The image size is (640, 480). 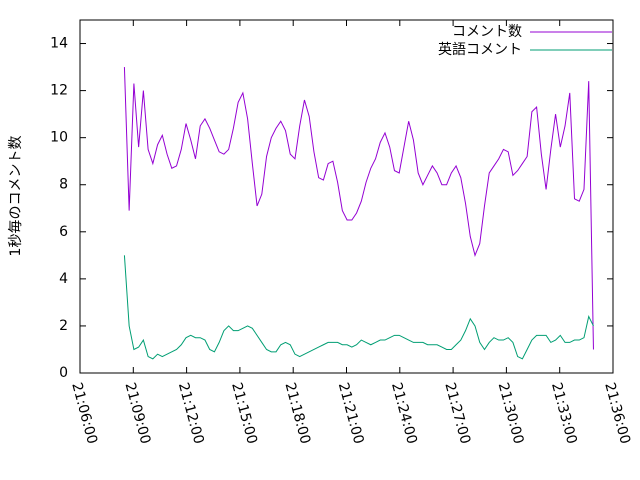 I want to click on x-tick-label: 21:27:00, so click(x=457, y=413).